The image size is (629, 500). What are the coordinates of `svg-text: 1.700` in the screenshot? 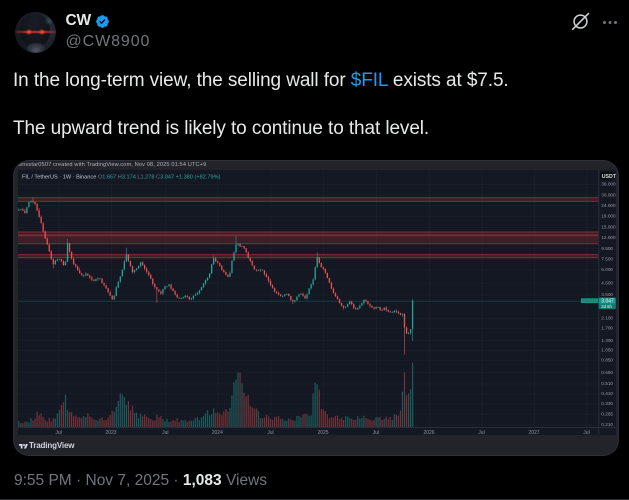 It's located at (607, 327).